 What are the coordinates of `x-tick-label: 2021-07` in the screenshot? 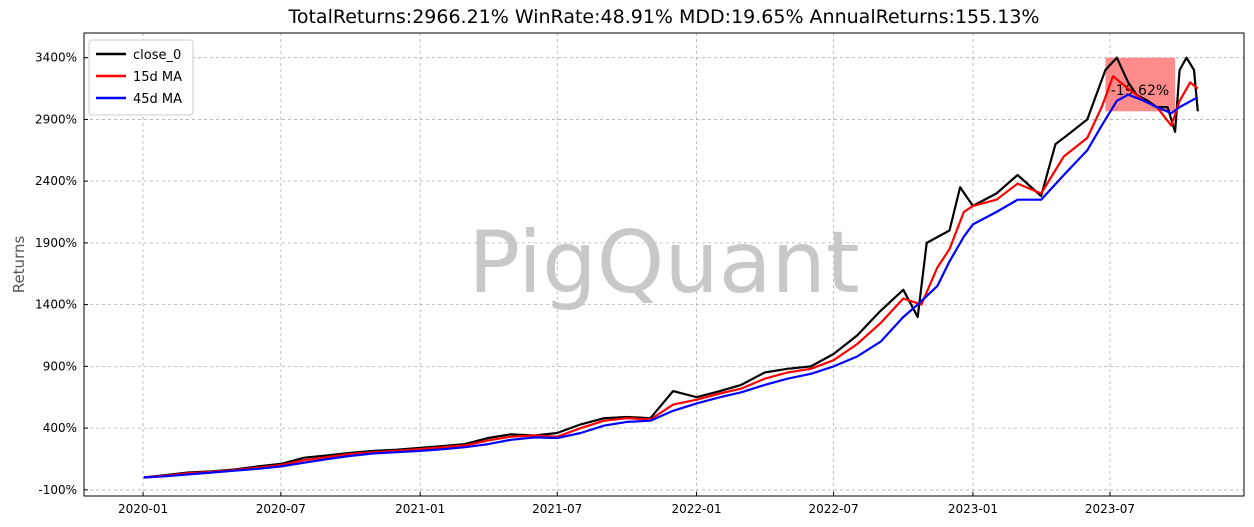 It's located at (557, 509).